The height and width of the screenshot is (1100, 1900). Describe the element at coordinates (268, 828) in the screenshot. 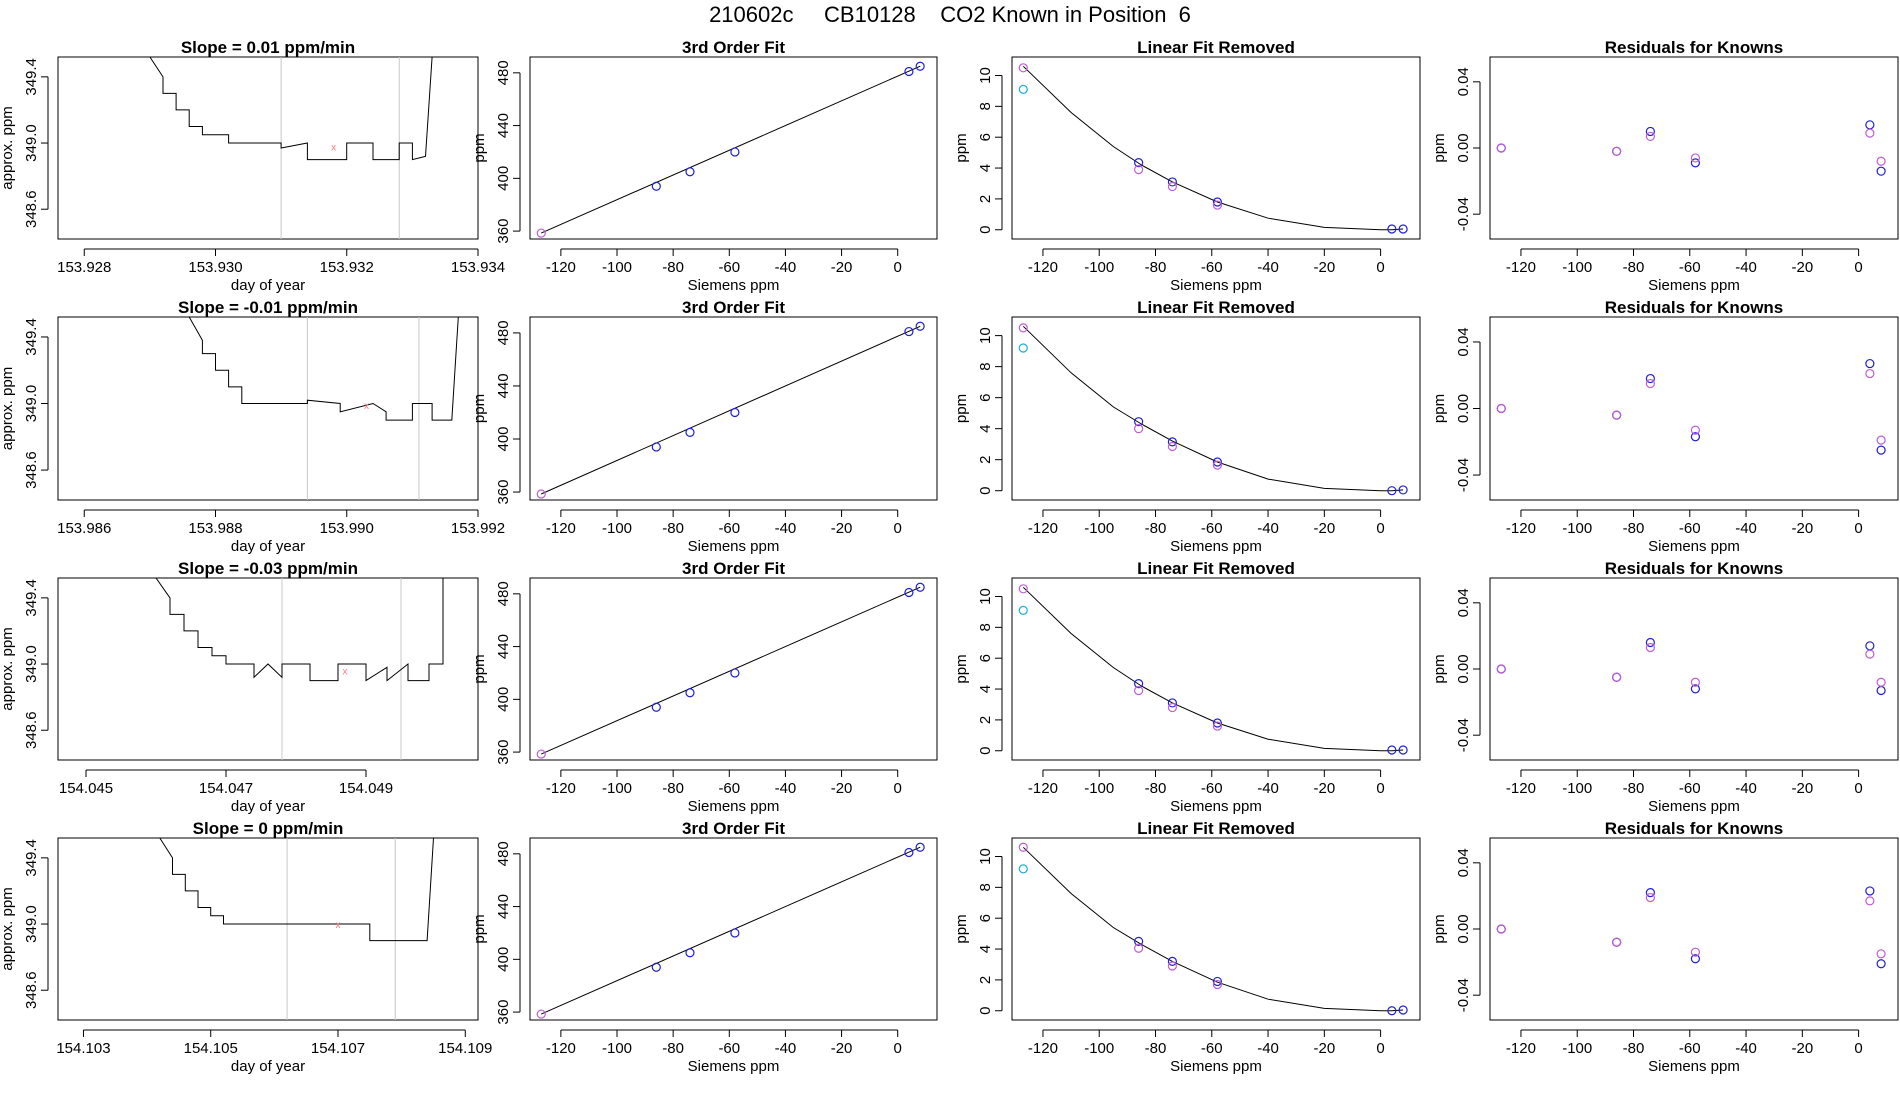

I see `panel-title: Slope = 0 ppm/min` at that location.